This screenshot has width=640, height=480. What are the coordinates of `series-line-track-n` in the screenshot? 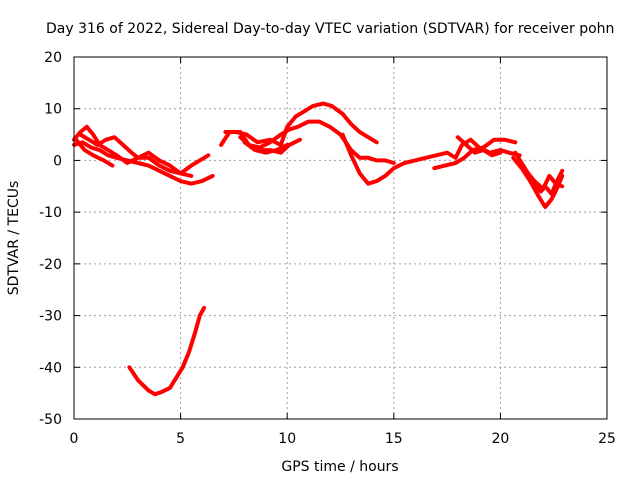 It's located at (538, 182).